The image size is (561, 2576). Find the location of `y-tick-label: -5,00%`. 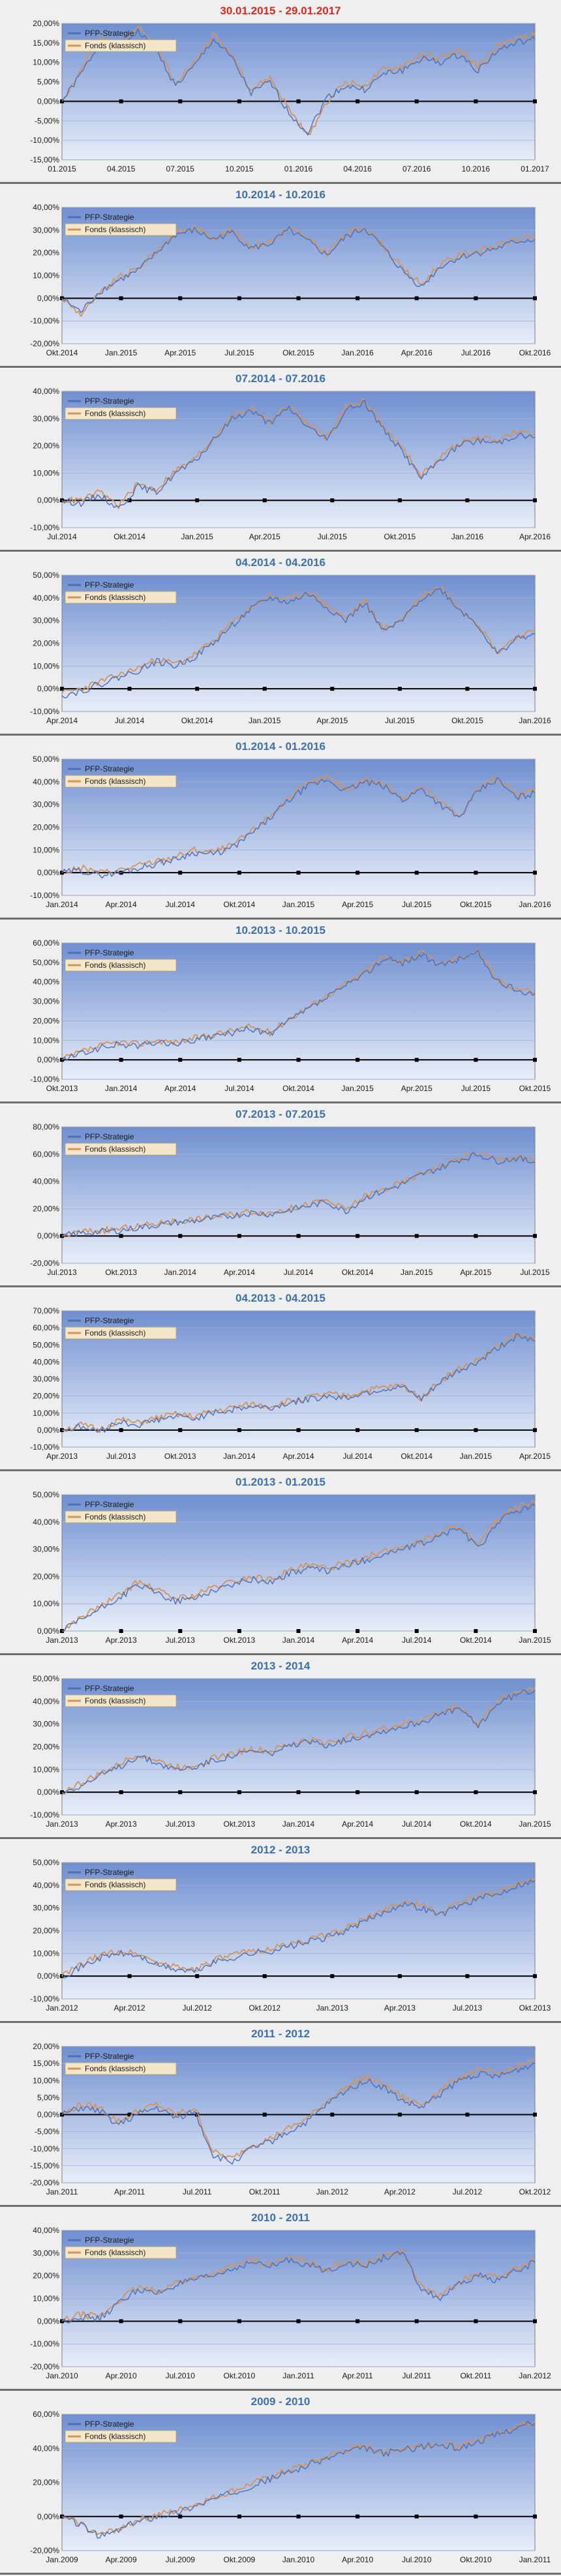

y-tick-label: -5,00% is located at coordinates (47, 120).